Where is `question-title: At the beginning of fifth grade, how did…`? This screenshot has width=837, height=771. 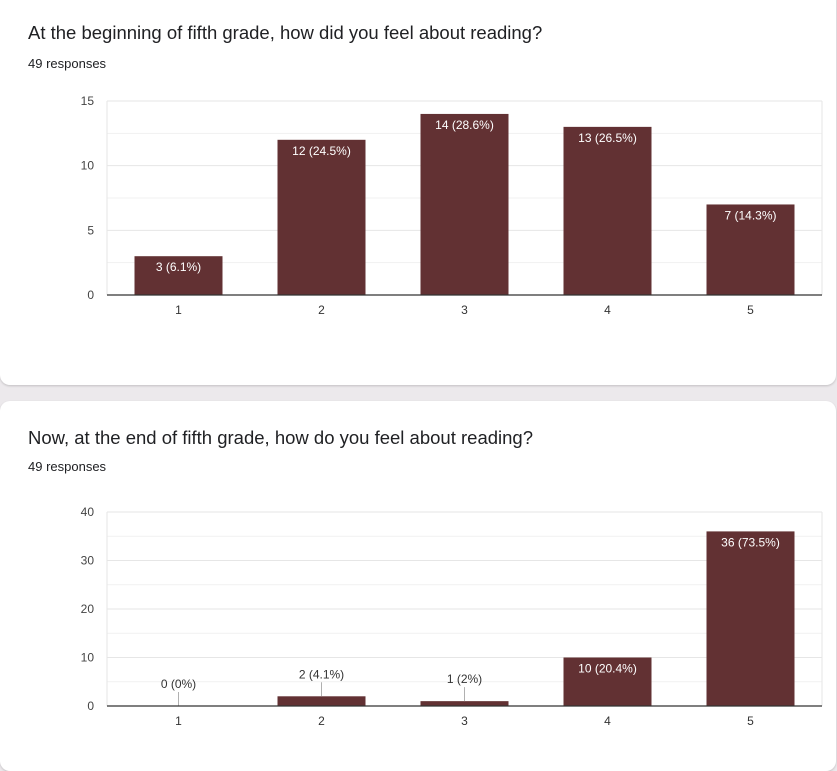 question-title: At the beginning of fifth grade, how did… is located at coordinates (285, 32).